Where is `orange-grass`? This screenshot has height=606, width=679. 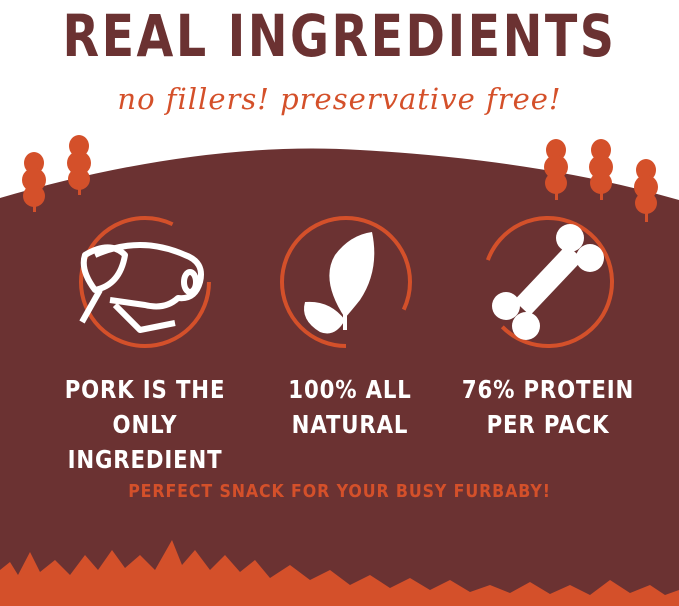
orange-grass is located at coordinates (339, 573).